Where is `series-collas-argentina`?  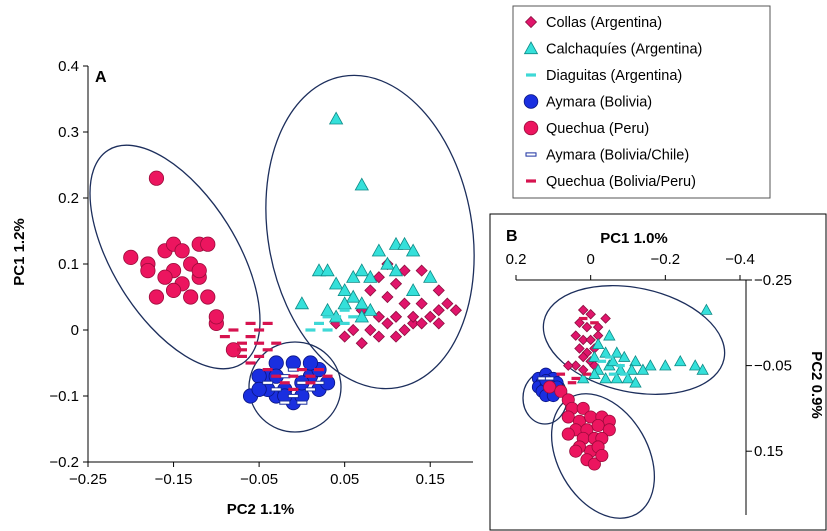
series-collas-argentina is located at coordinates (587, 340).